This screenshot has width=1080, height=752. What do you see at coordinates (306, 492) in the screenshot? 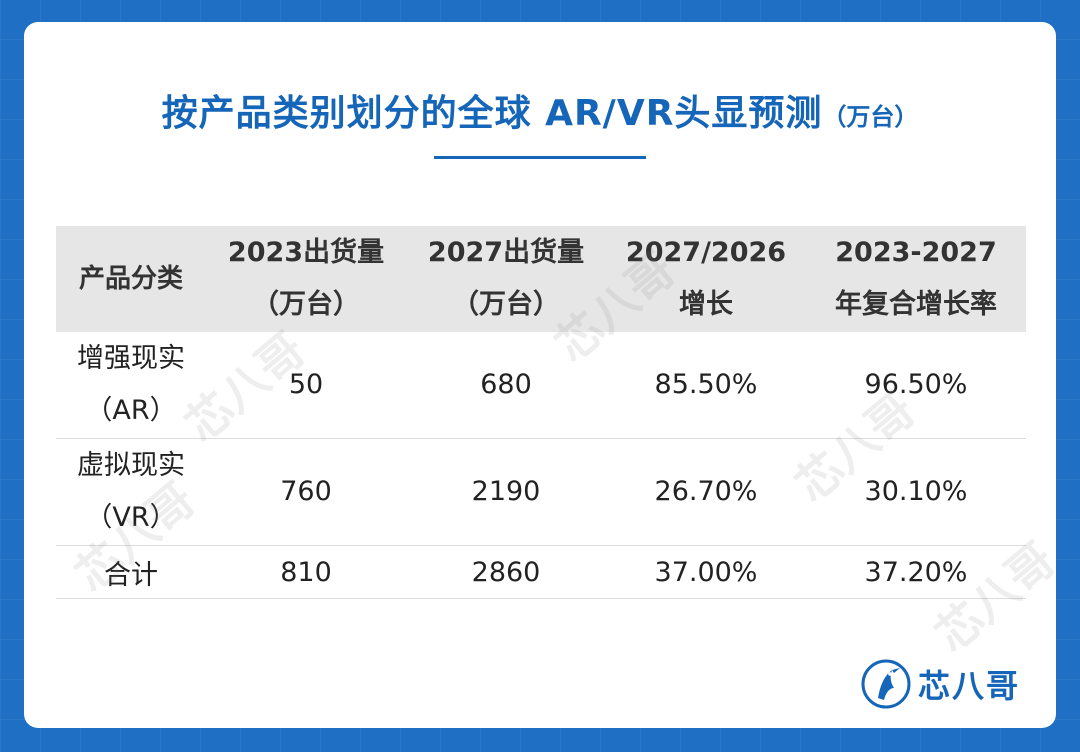
I see `cell-2023: 760` at bounding box center [306, 492].